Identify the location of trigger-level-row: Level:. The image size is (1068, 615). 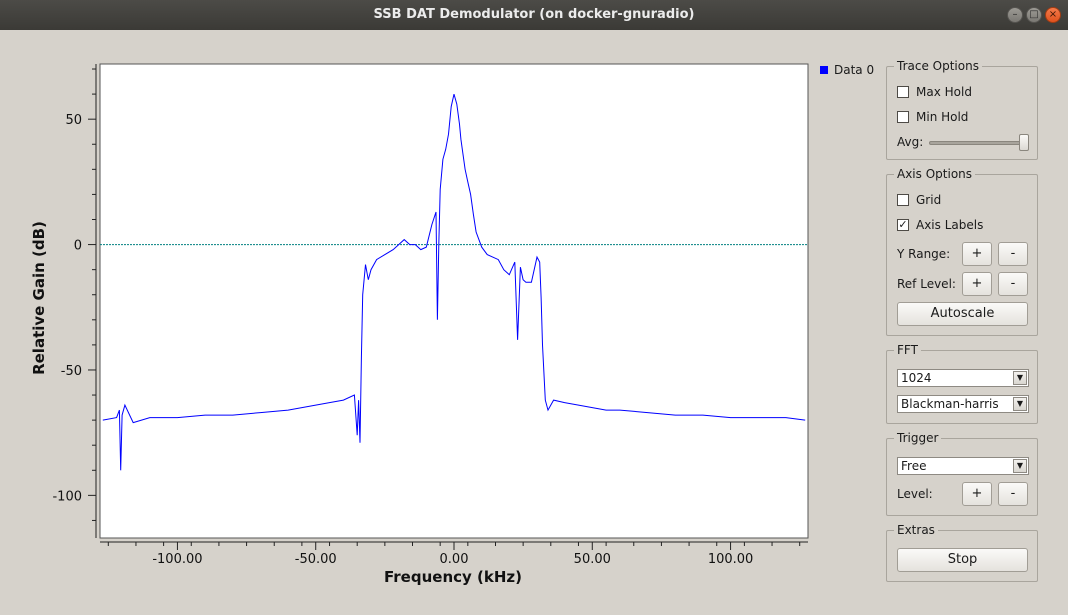
(915, 494).